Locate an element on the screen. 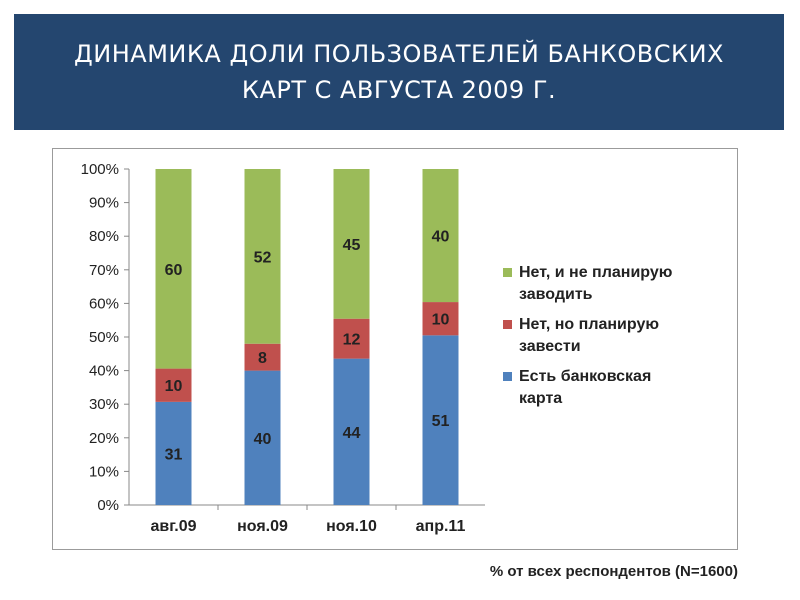  y-tick-label: 90% is located at coordinates (104, 203).